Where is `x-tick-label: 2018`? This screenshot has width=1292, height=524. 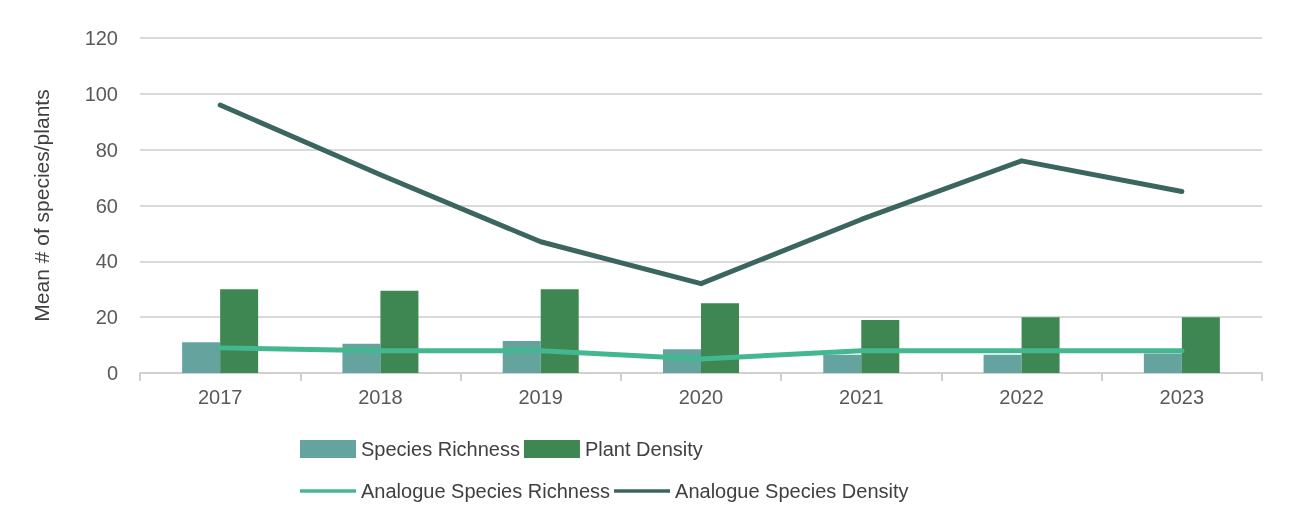 x-tick-label: 2018 is located at coordinates (380, 397).